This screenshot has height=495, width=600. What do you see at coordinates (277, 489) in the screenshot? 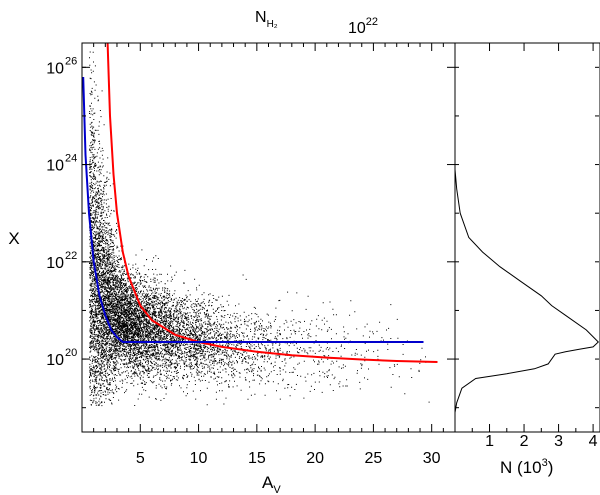
I see `x-axis-label-sub: V` at bounding box center [277, 489].